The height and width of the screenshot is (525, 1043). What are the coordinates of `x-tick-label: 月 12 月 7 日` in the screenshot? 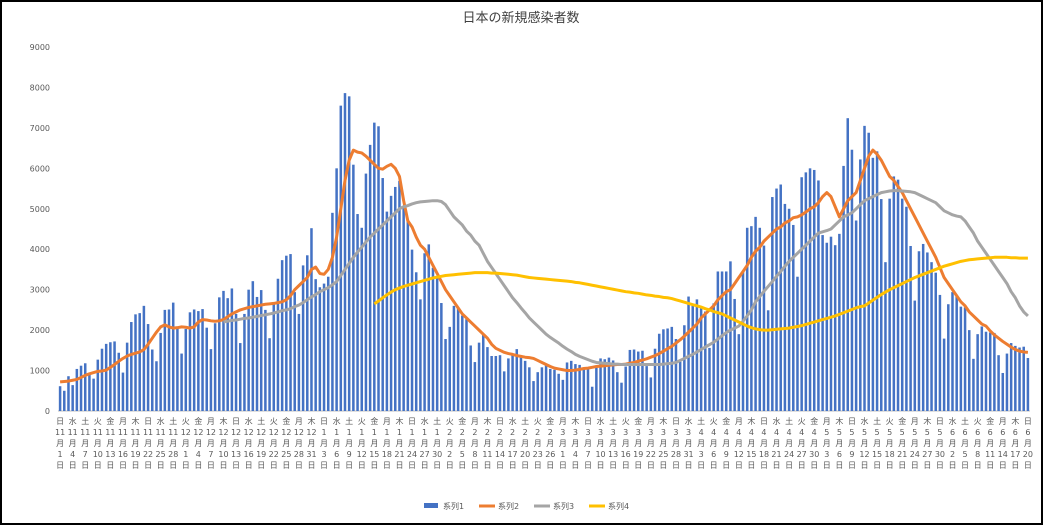 It's located at (211, 443).